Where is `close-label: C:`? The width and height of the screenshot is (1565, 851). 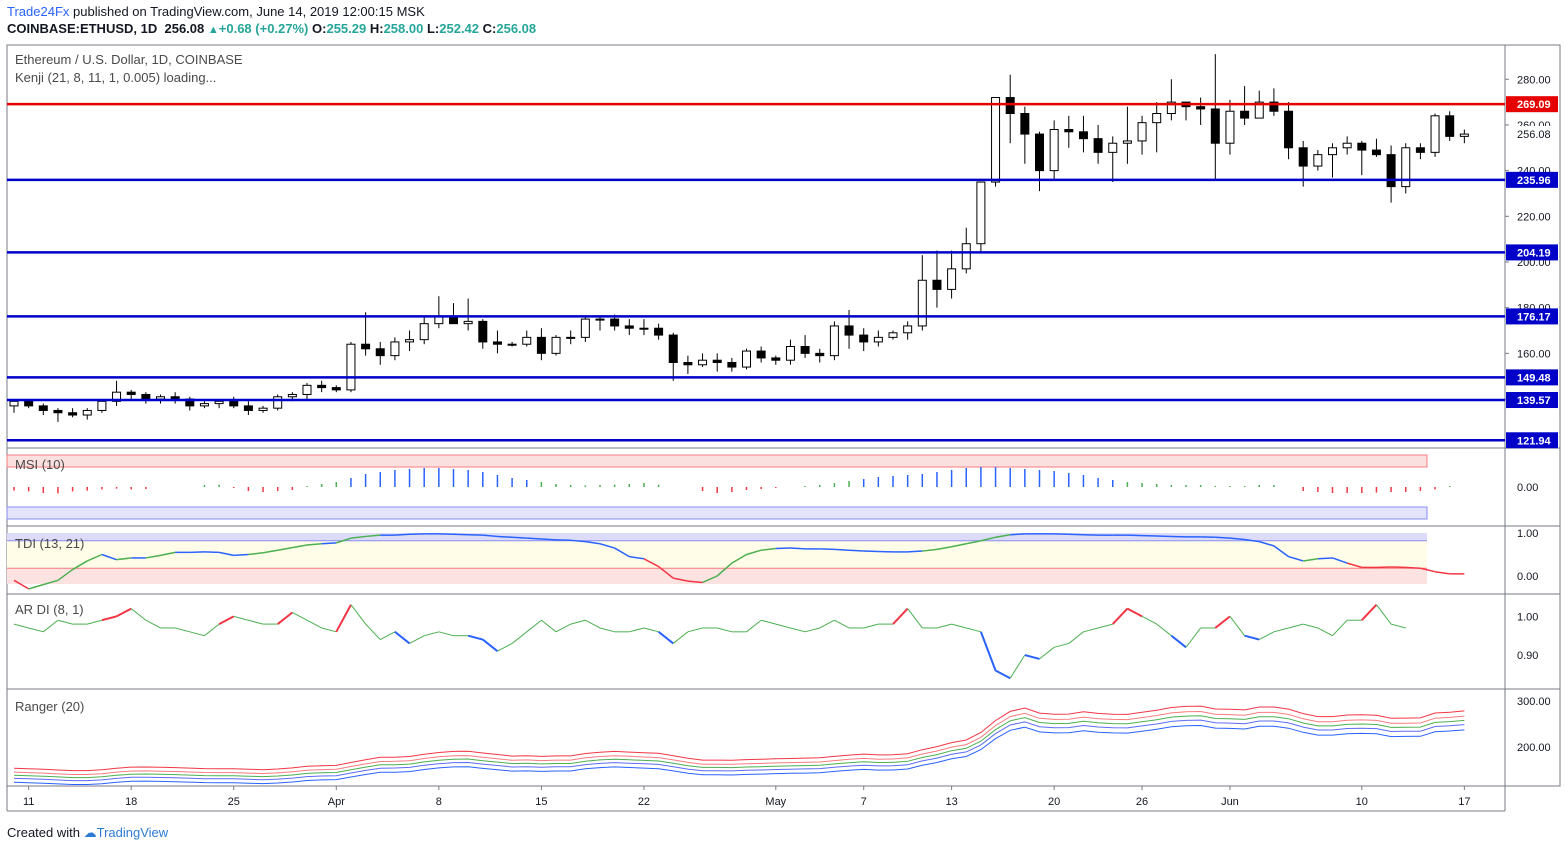 close-label: C: is located at coordinates (489, 28).